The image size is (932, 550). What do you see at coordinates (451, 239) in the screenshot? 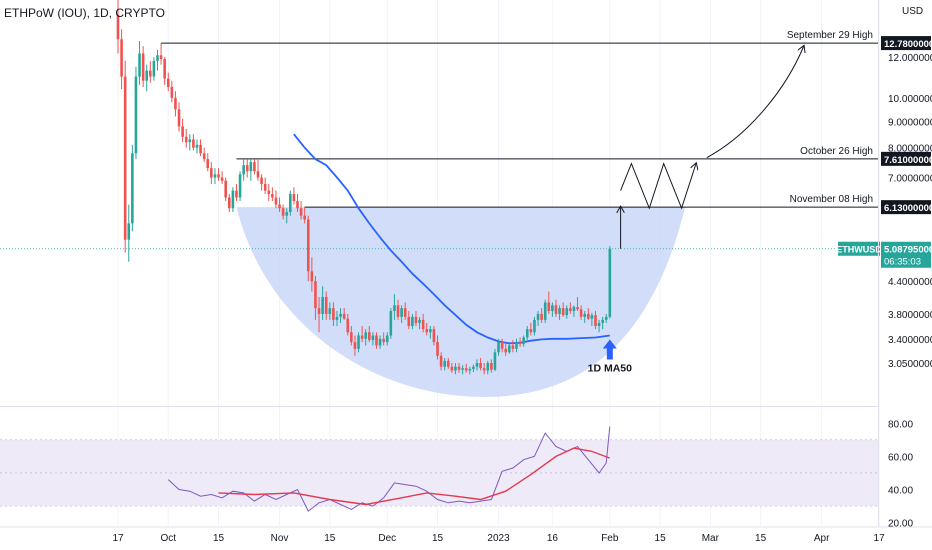
I see `ma50-layer` at bounding box center [451, 239].